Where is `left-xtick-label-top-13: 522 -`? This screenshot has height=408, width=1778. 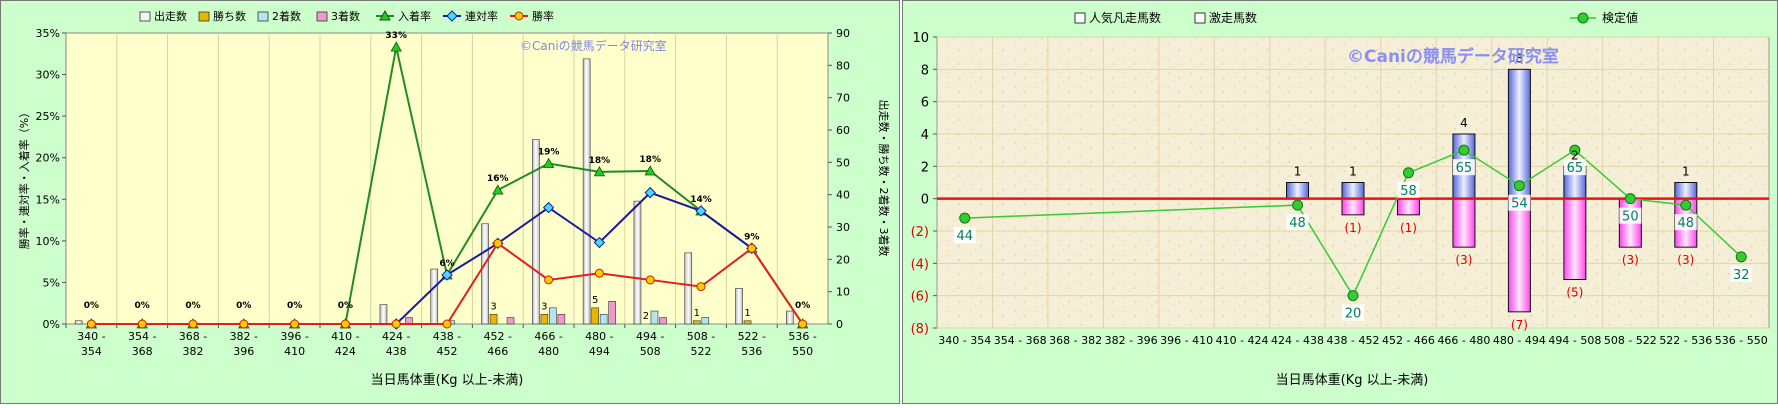
left-xtick-label-top-13: 522 - is located at coordinates (752, 336).